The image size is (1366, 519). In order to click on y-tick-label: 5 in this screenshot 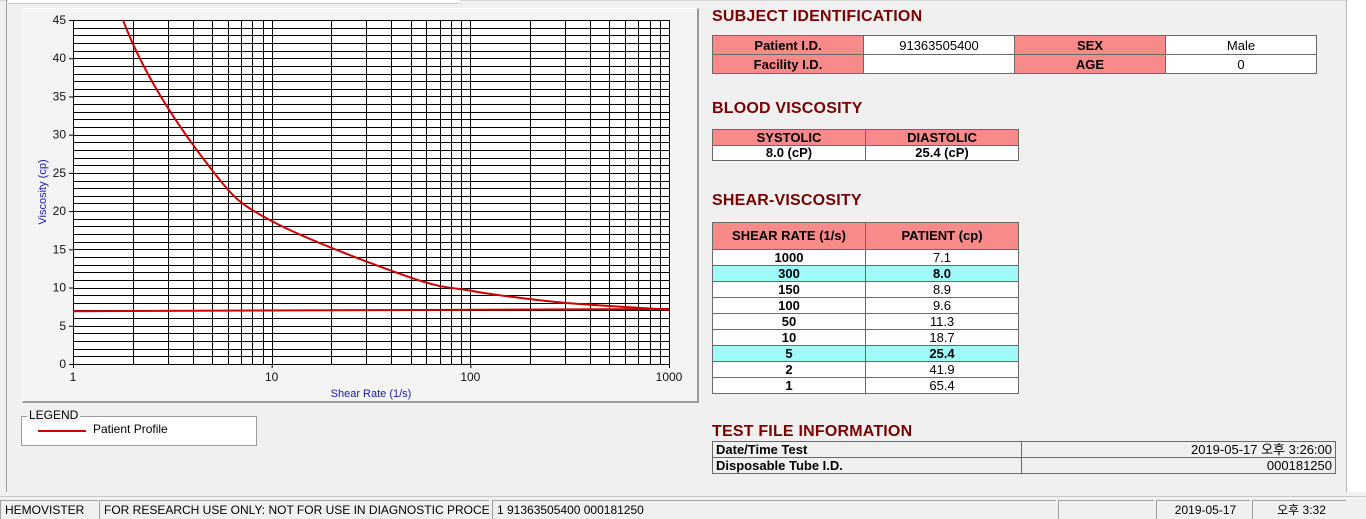, I will do `click(62, 326)`.